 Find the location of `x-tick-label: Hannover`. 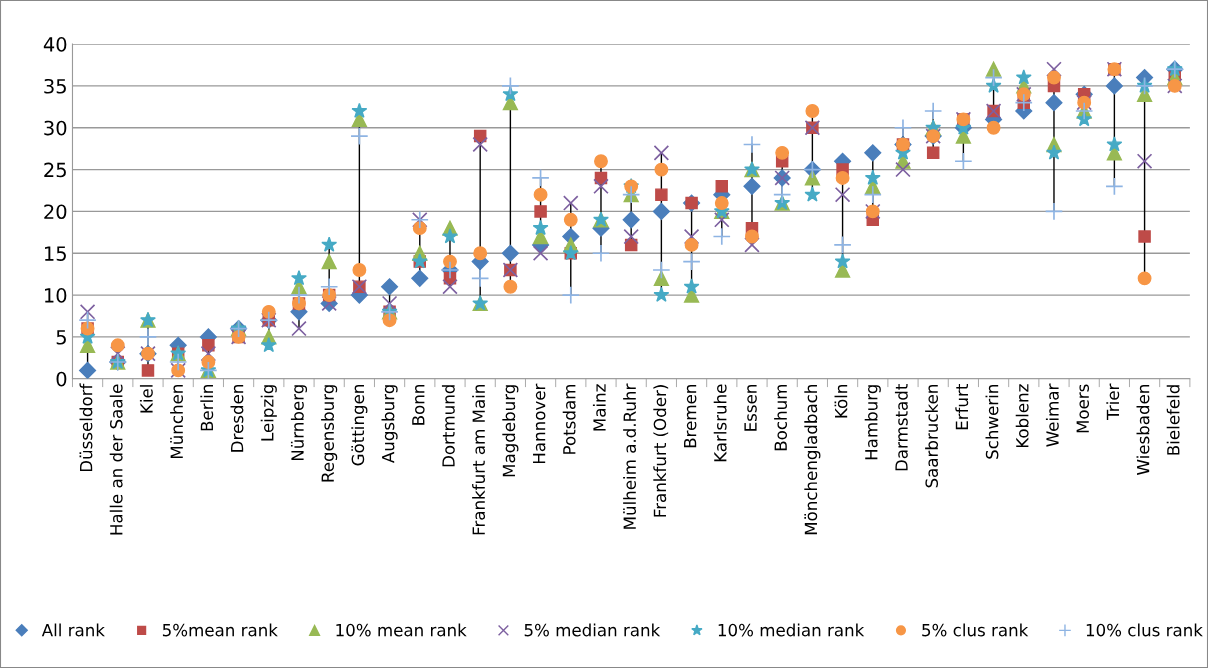

x-tick-label: Hannover is located at coordinates (539, 423).